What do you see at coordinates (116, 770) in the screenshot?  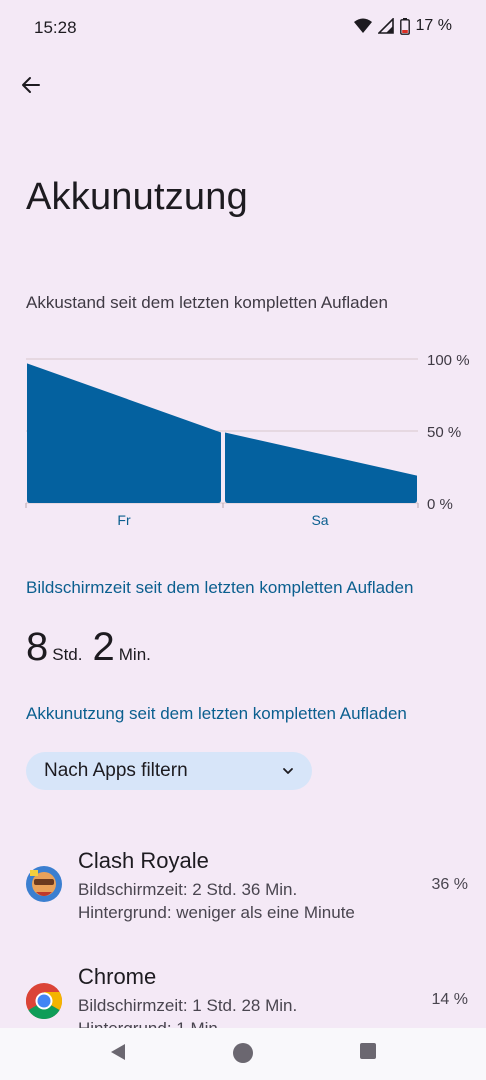 I see `filter-dropdown-label: Nach Apps filtern` at bounding box center [116, 770].